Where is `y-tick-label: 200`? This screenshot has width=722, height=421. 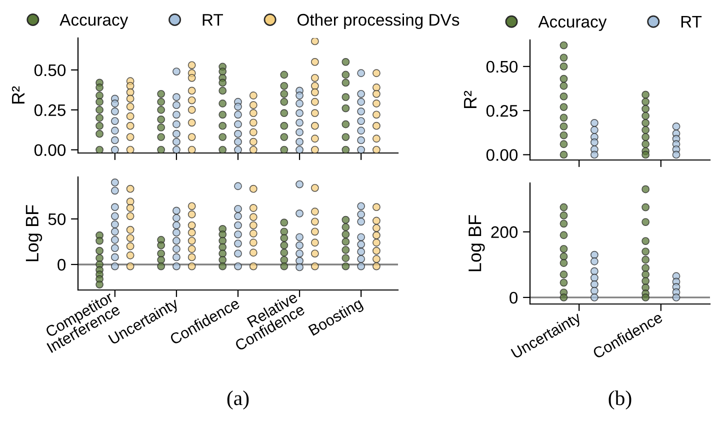
y-tick-label: 200 is located at coordinates (504, 232).